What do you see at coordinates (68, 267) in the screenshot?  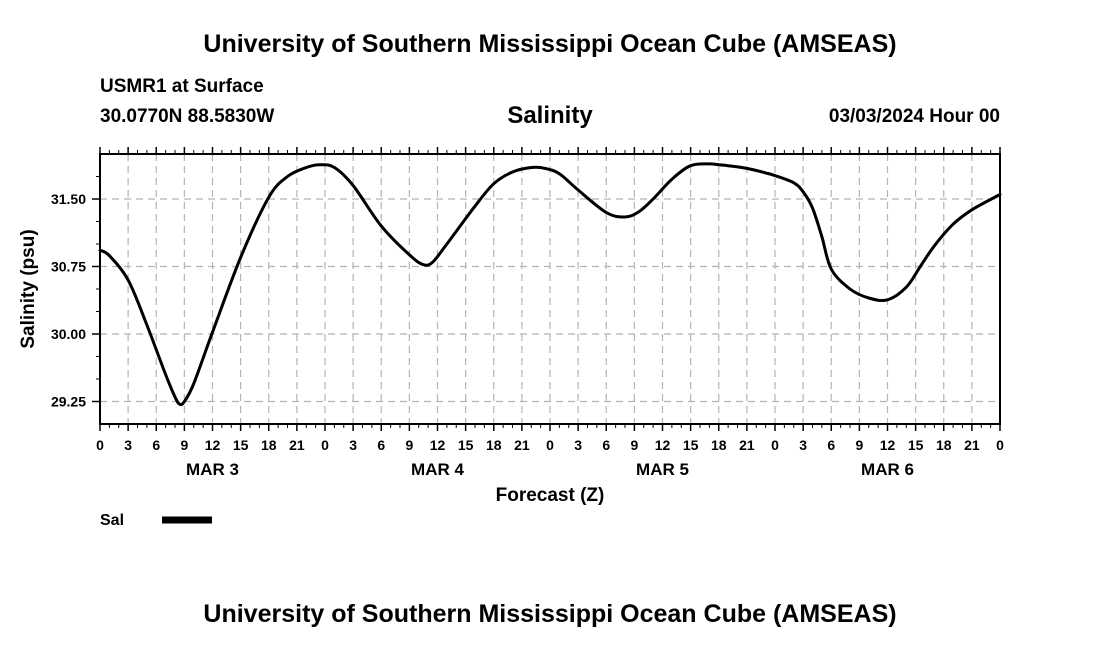 I see `y-tick-label: 30.75` at bounding box center [68, 267].